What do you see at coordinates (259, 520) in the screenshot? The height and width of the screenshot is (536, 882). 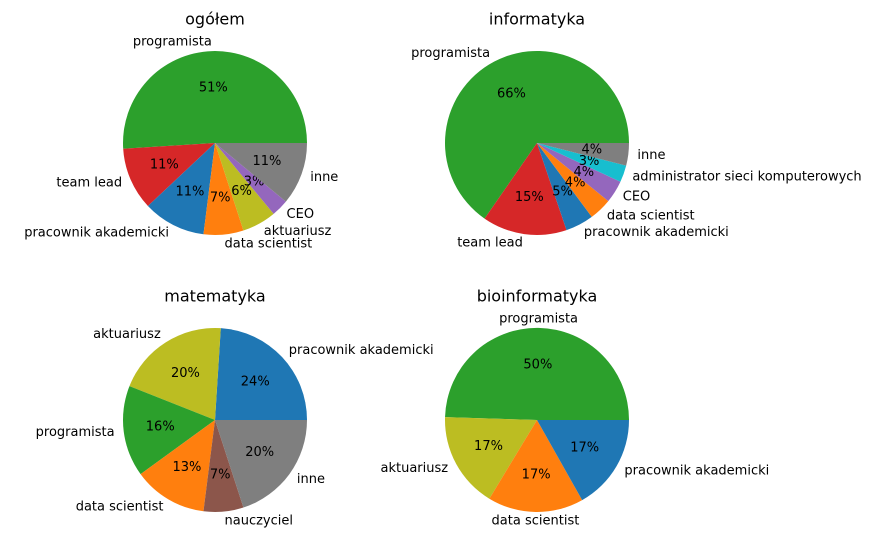 I see `slice-label-nauczyciel: nauczyciel` at bounding box center [259, 520].